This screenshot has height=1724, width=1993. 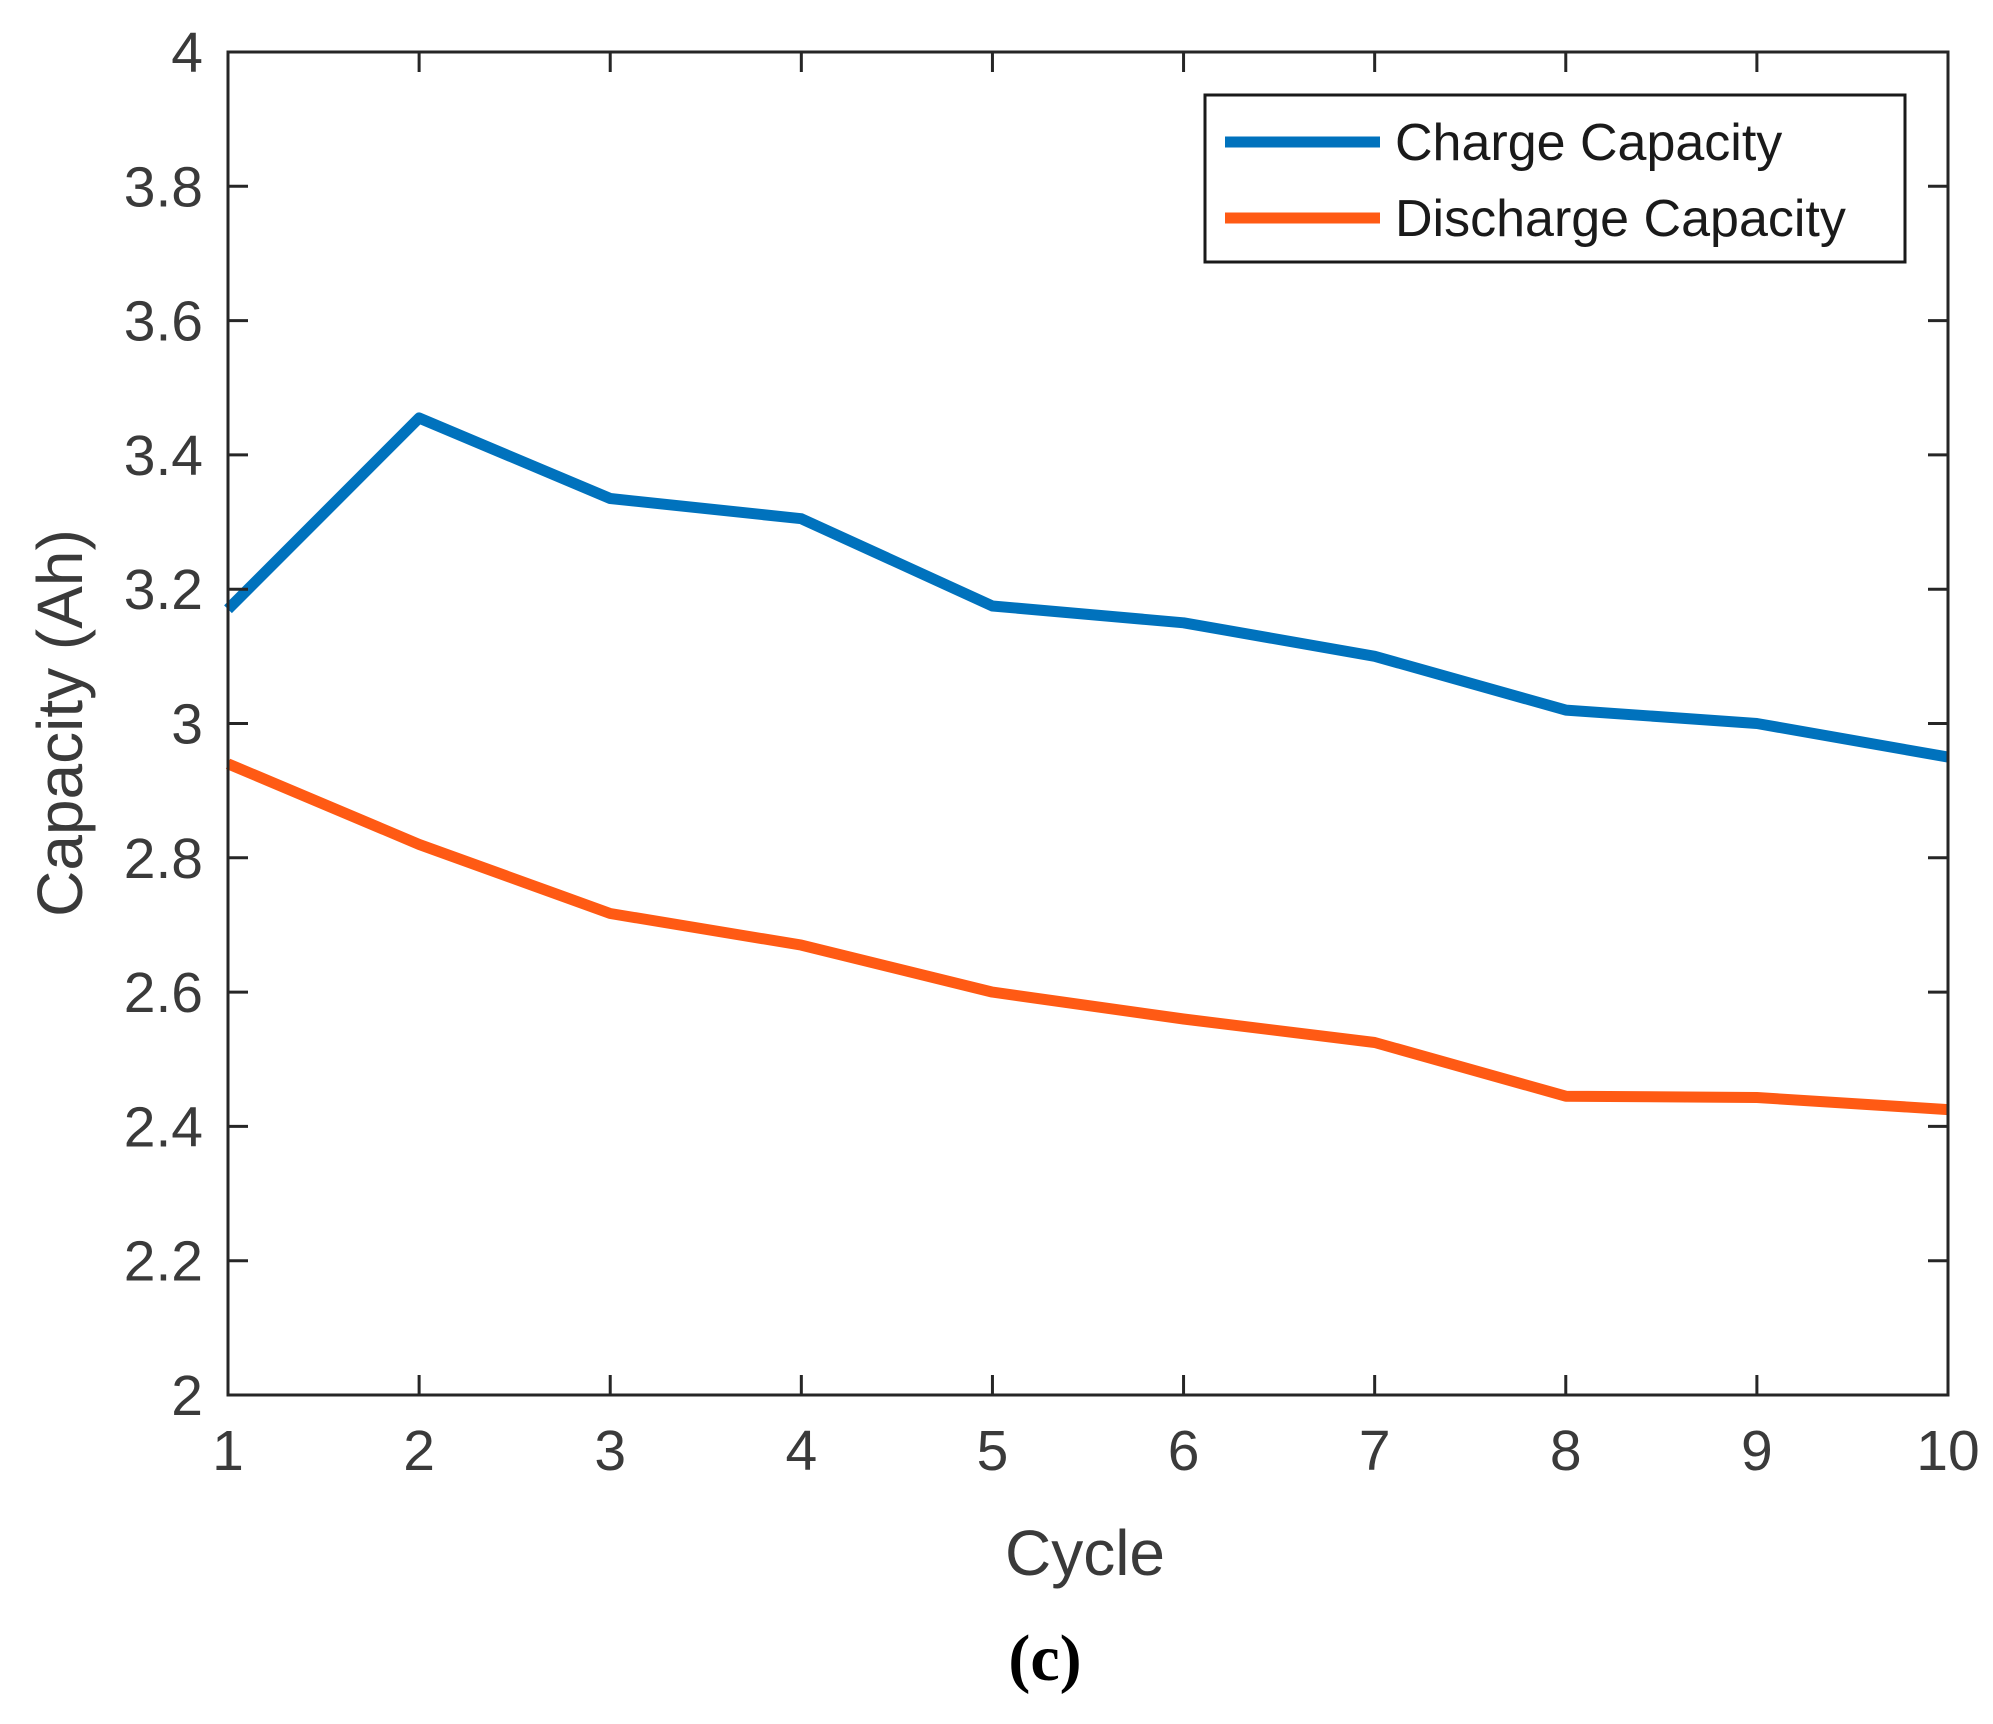 I want to click on legend: Charge Capacity Discharge Capacity, so click(x=1555, y=178).